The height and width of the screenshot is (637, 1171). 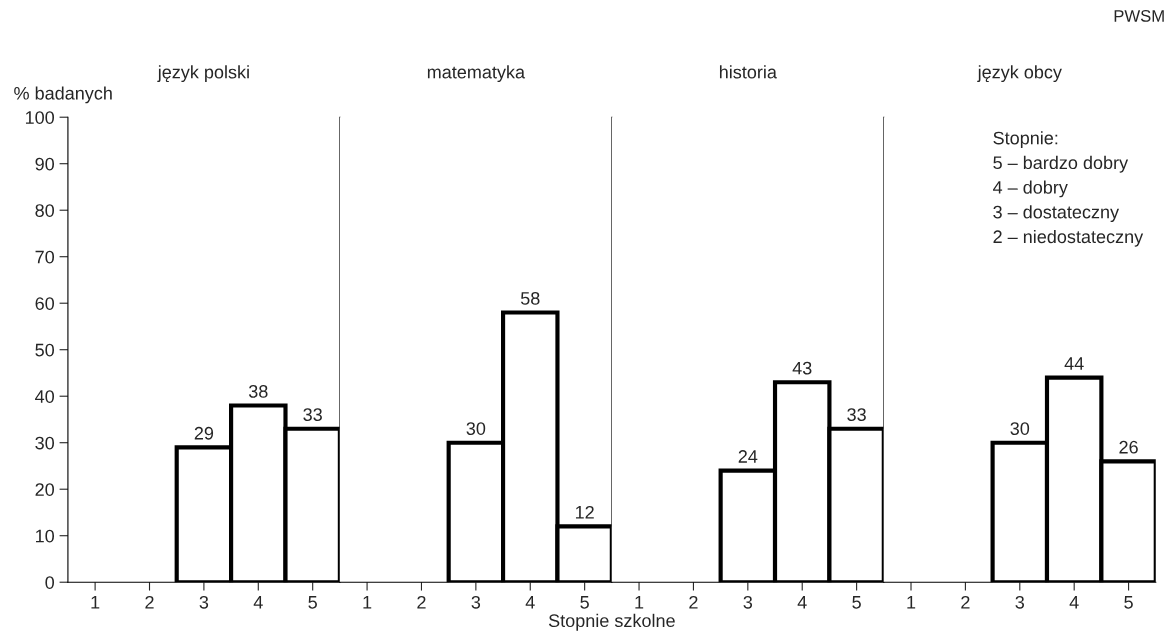 What do you see at coordinates (802, 368) in the screenshot?
I see `data-label: 43` at bounding box center [802, 368].